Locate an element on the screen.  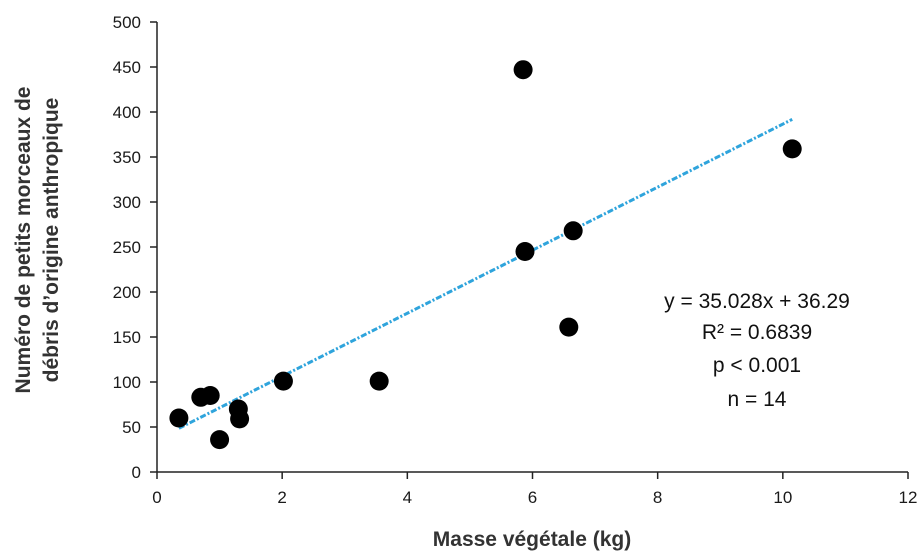
y-axis-title-line-1: Numéro de petits morceaux de is located at coordinates (23, 240).